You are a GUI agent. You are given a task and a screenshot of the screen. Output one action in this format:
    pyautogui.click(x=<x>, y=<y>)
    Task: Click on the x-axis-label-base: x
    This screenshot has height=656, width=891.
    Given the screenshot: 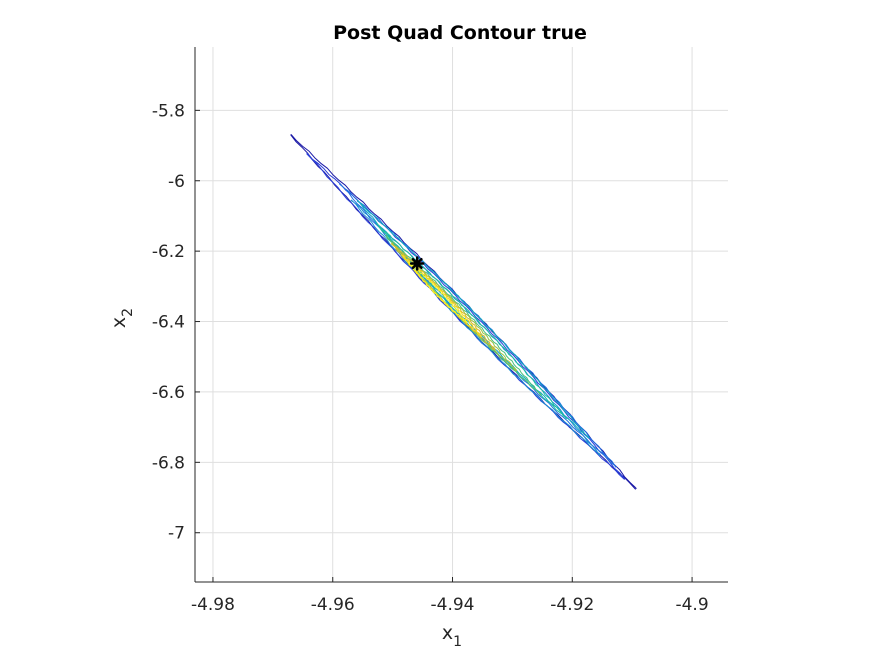 What is the action you would take?
    pyautogui.click(x=447, y=633)
    